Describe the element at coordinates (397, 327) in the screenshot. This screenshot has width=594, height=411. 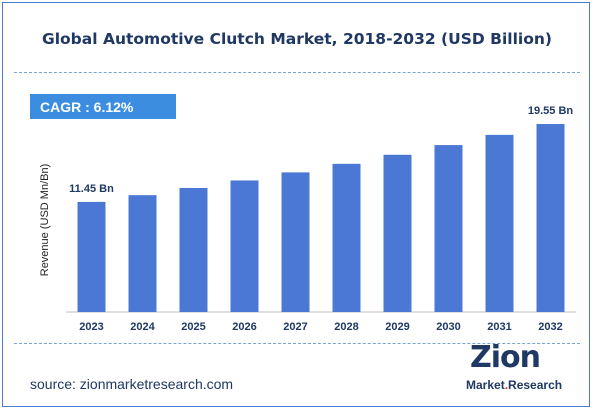
I see `x-tick-2029: 2029` at that location.